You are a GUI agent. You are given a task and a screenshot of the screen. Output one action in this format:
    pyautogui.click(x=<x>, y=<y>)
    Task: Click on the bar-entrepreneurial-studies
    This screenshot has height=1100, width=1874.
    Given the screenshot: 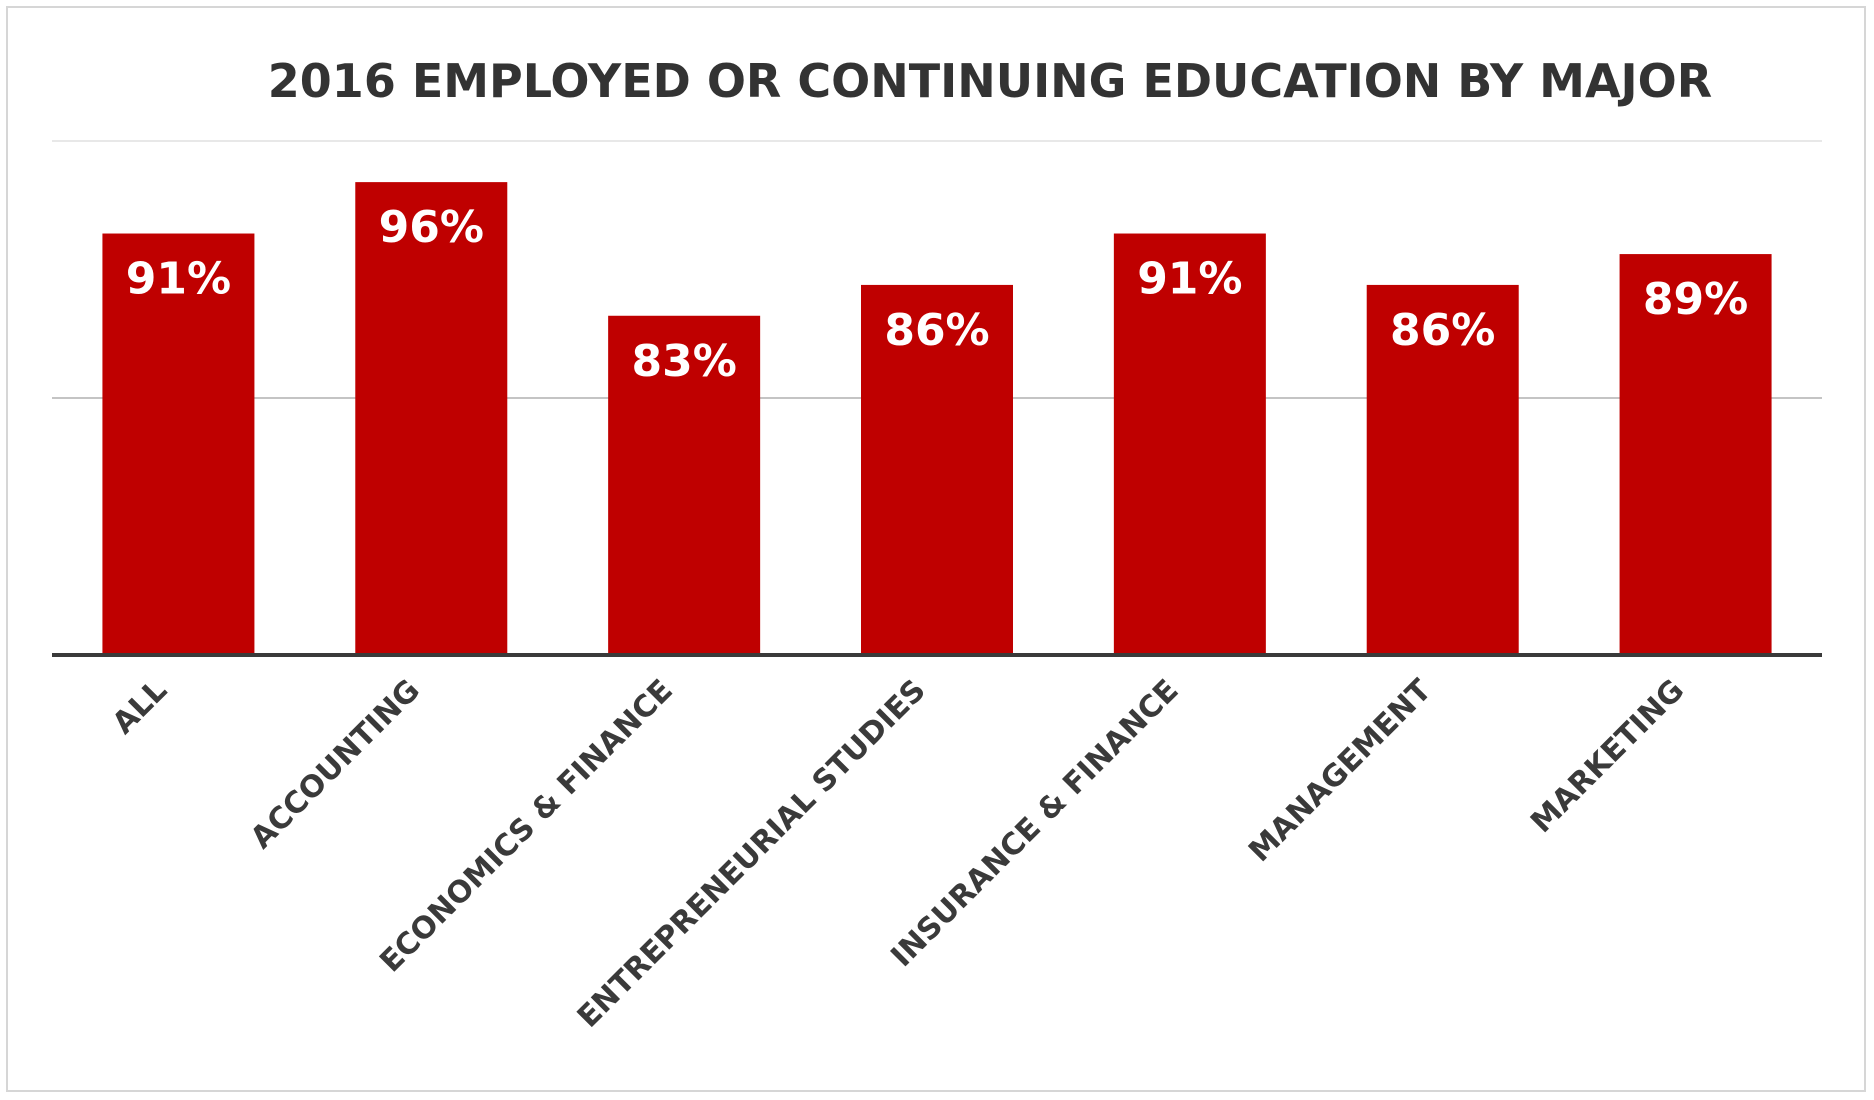 What is the action you would take?
    pyautogui.click(x=937, y=469)
    